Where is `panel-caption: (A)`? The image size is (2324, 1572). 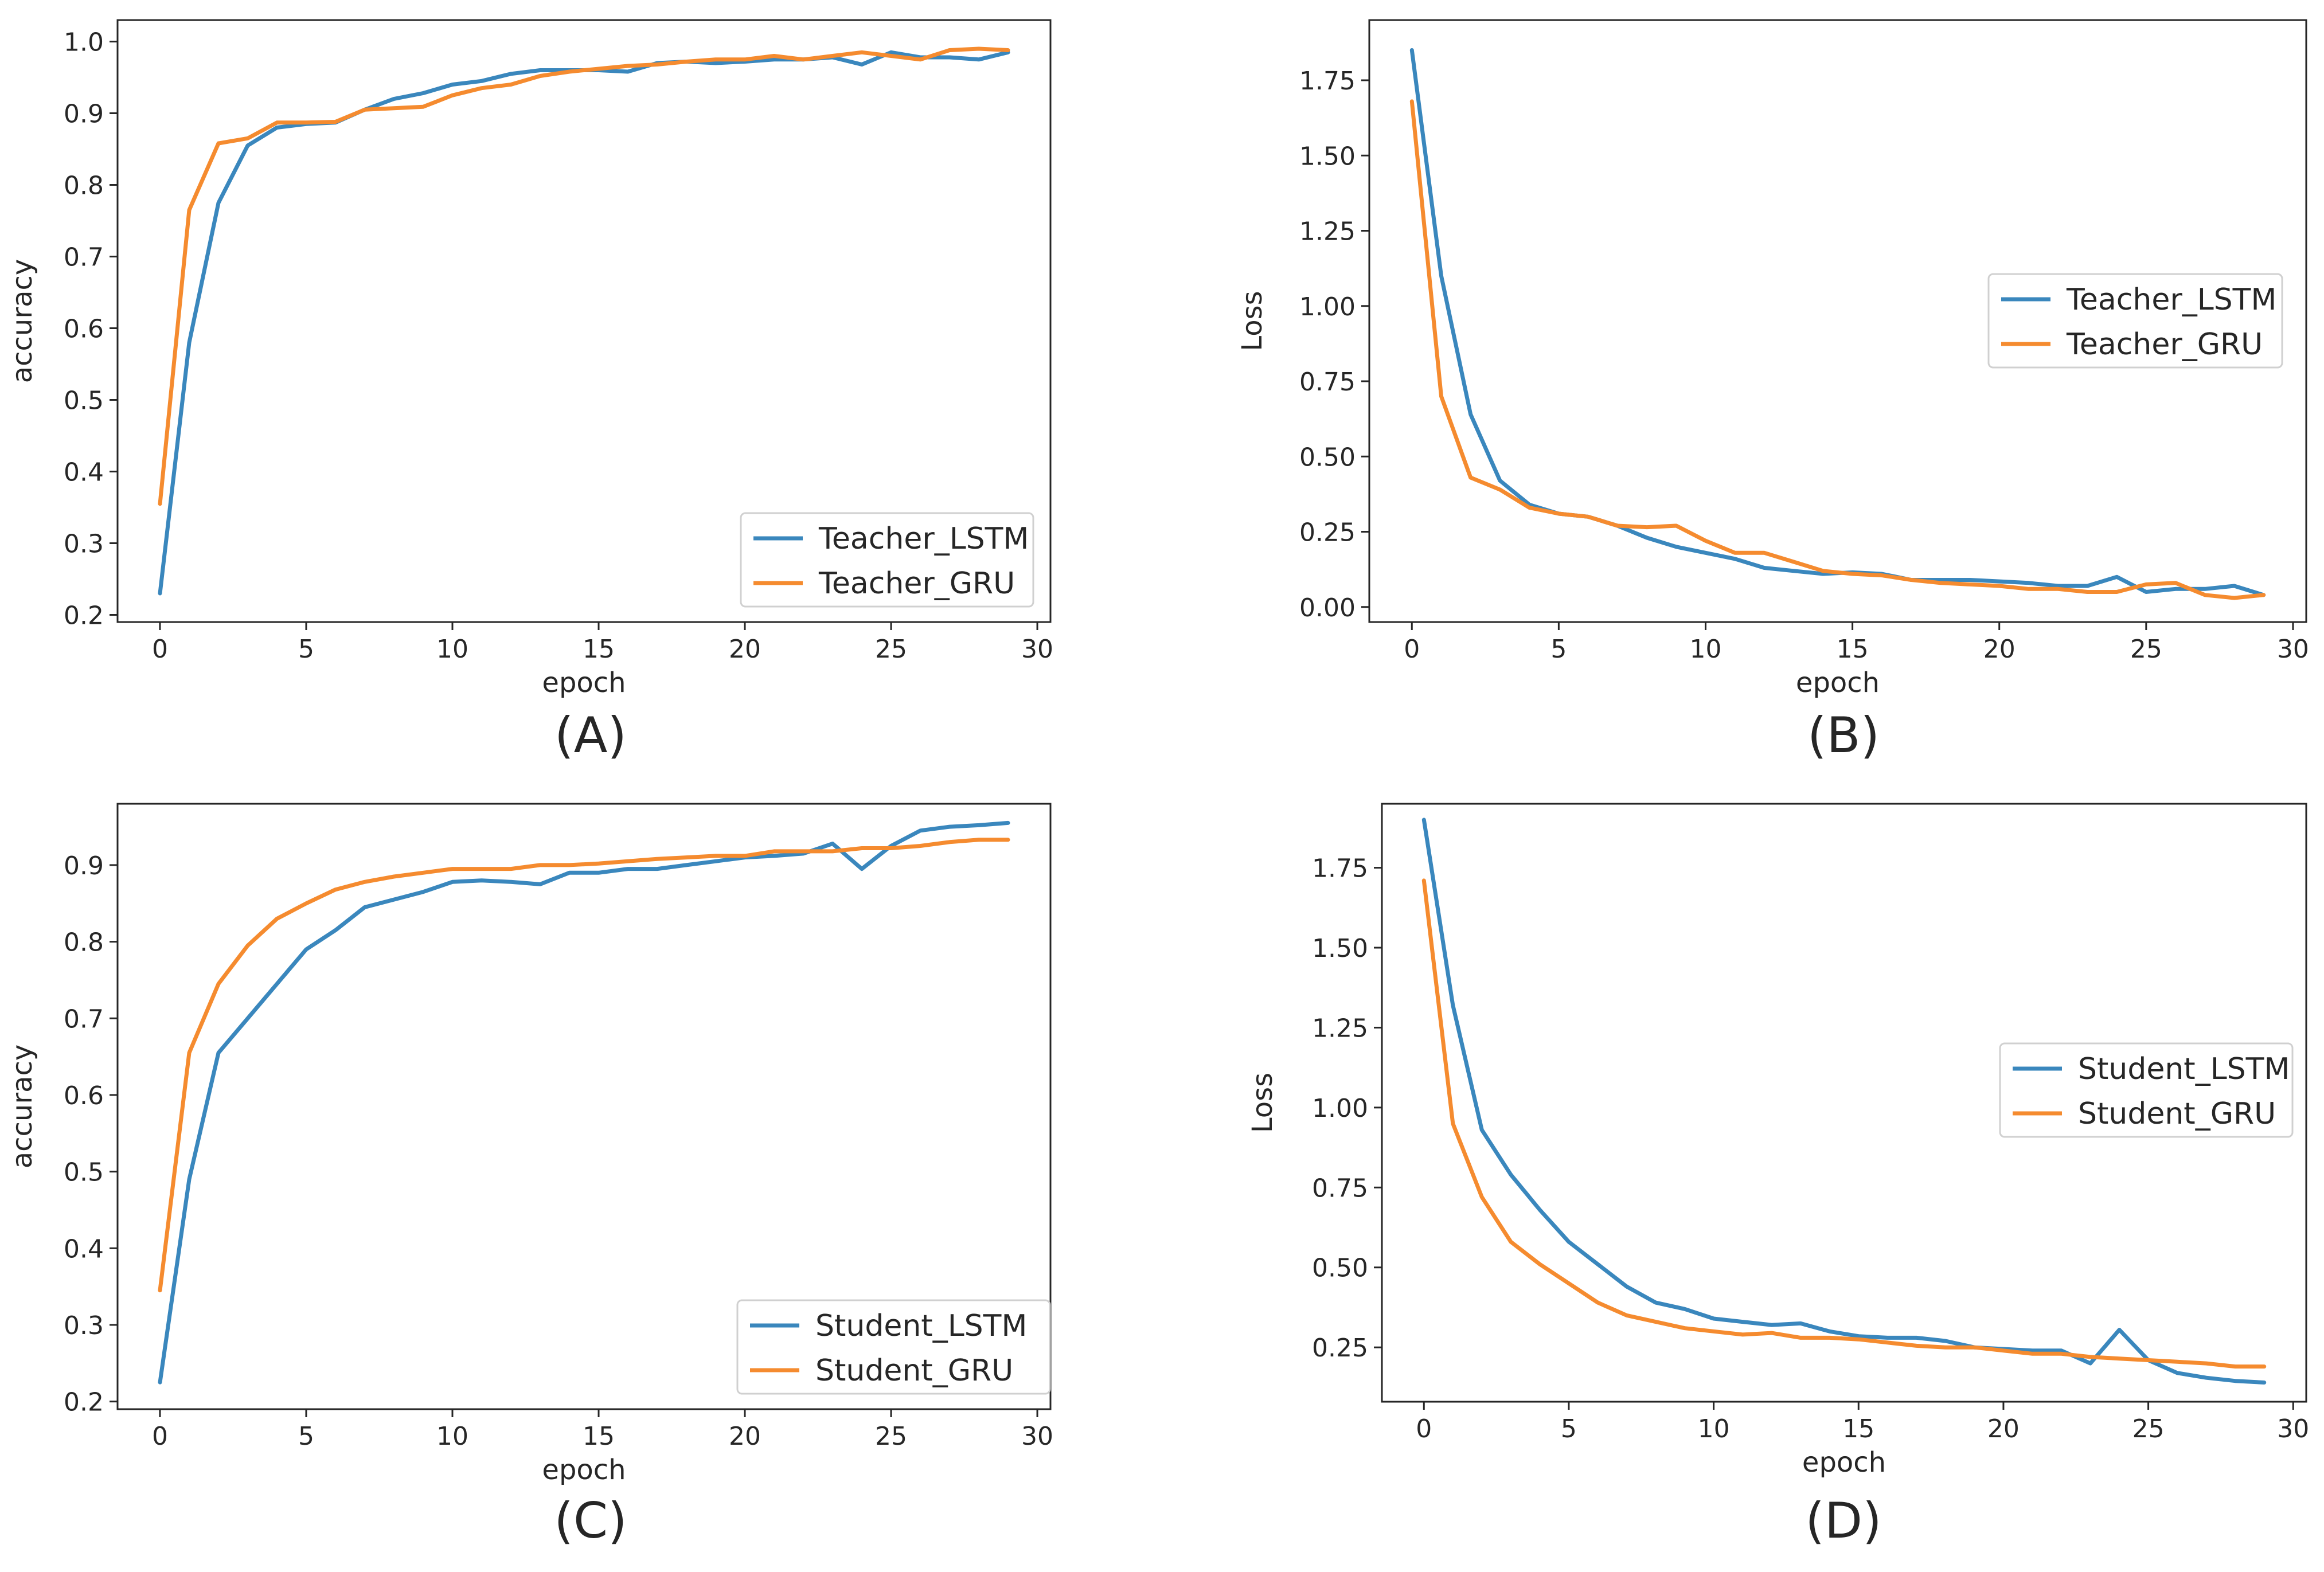
panel-caption: (A) is located at coordinates (590, 735).